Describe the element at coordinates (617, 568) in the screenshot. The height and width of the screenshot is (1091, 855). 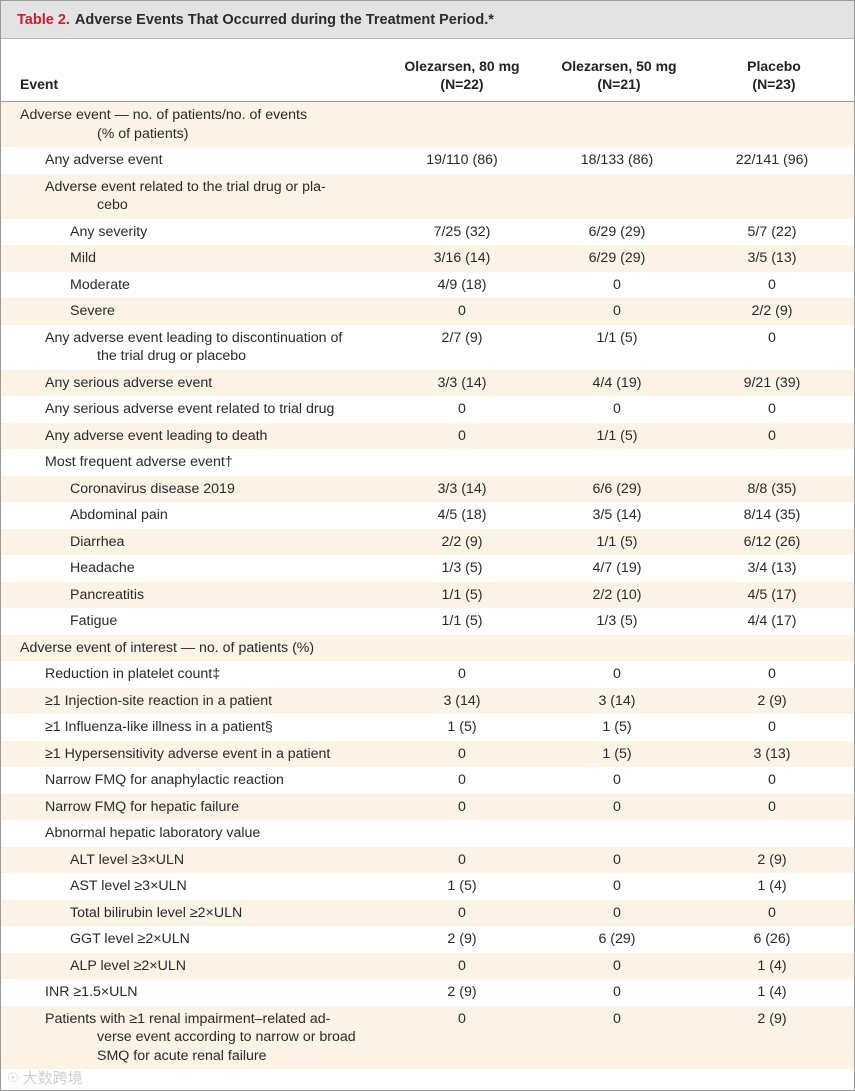
I see `row-value: 4/7 (19)` at that location.